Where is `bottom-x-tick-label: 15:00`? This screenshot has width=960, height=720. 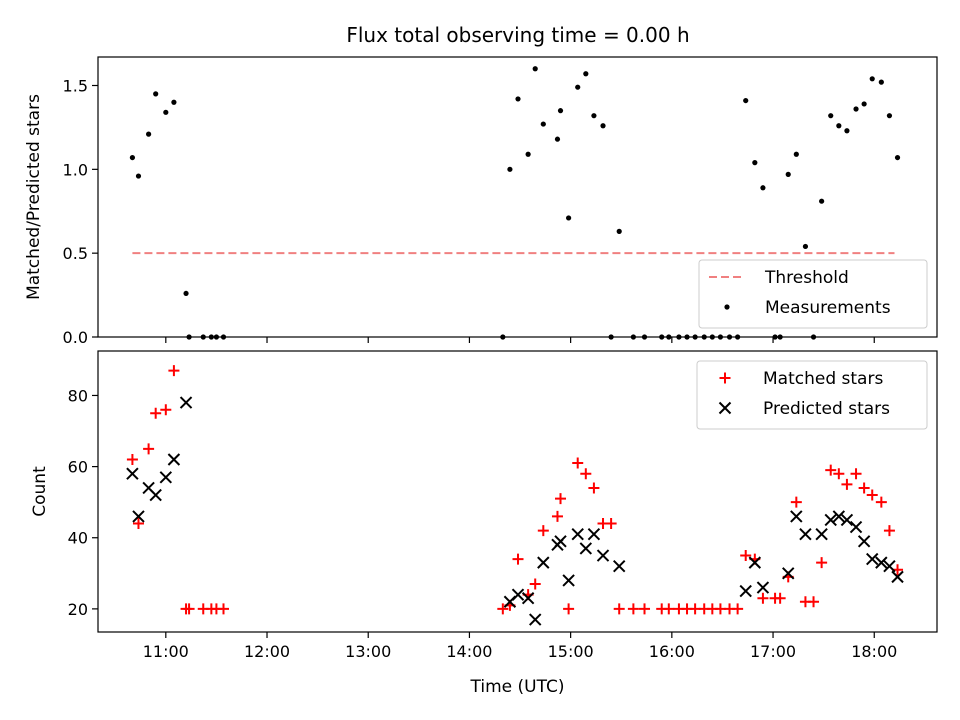
bottom-x-tick-label: 15:00 is located at coordinates (571, 651).